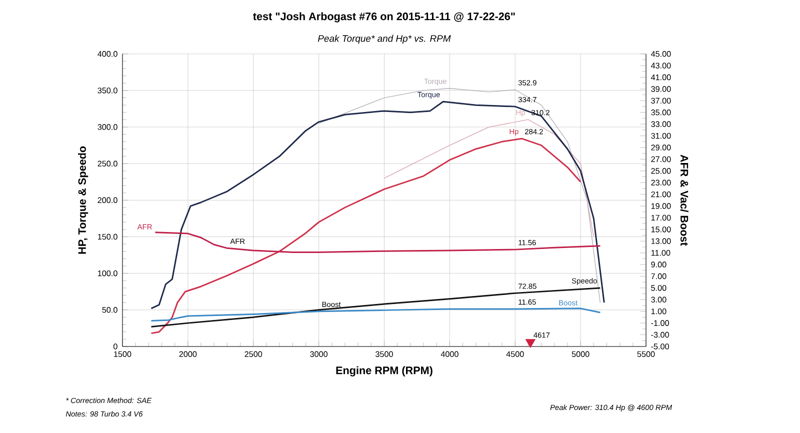  I want to click on y2-tick-label: 15.00, so click(661, 229).